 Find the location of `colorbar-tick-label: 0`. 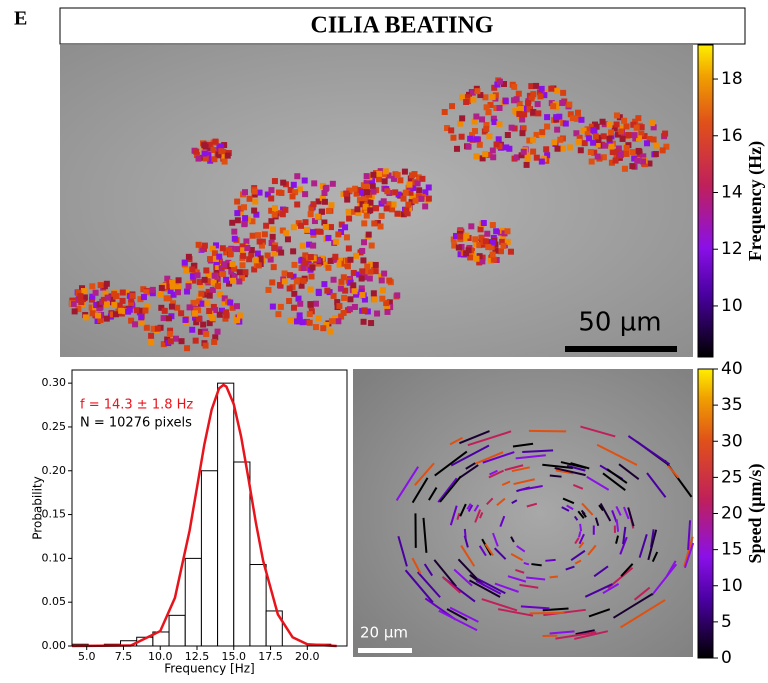

colorbar-tick-label: 0 is located at coordinates (726, 658).